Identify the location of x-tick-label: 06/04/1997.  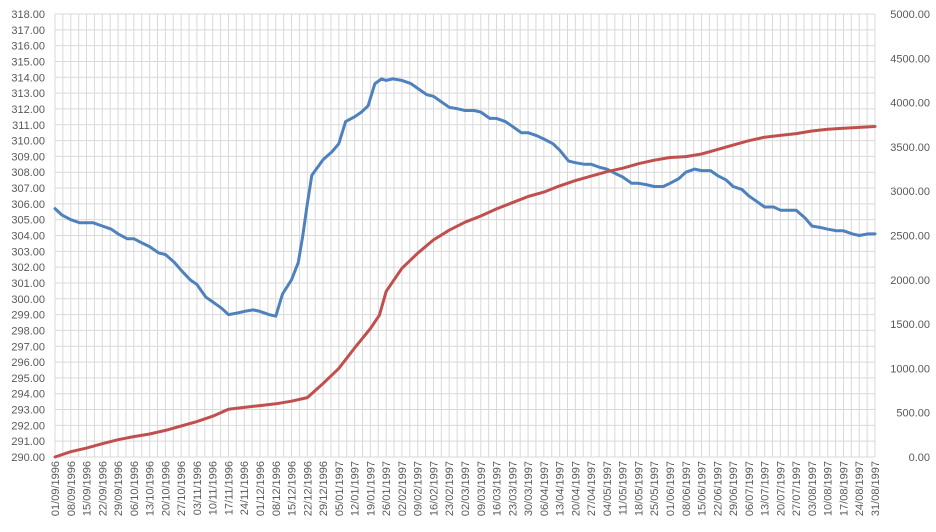
(545, 488).